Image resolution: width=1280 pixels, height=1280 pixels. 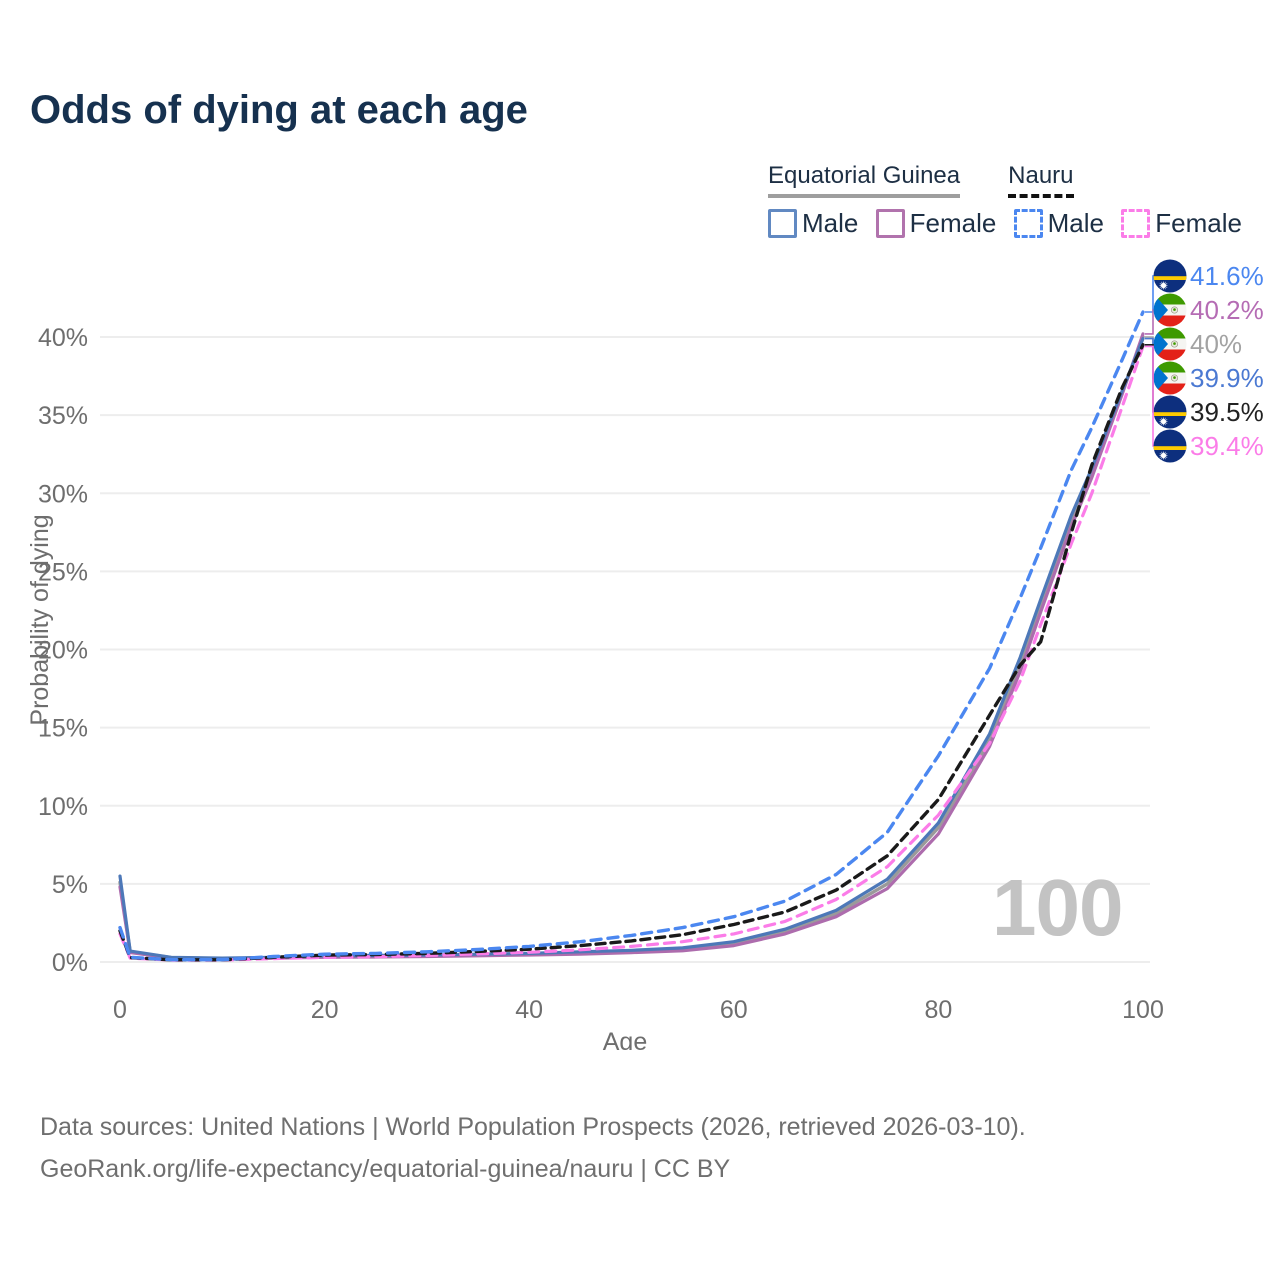 What do you see at coordinates (734, 1010) in the screenshot?
I see `x-tick-label: 60` at bounding box center [734, 1010].